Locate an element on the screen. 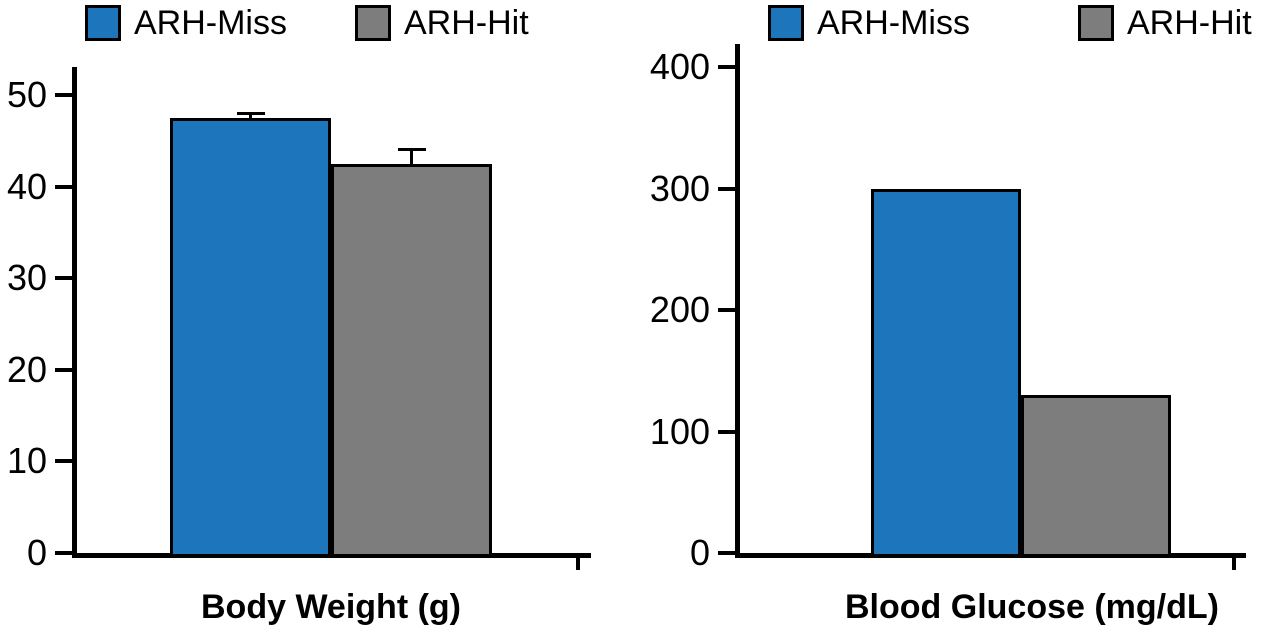 Image resolution: width=1280 pixels, height=639 pixels. error-bar-line-arh-hit is located at coordinates (411, 156).